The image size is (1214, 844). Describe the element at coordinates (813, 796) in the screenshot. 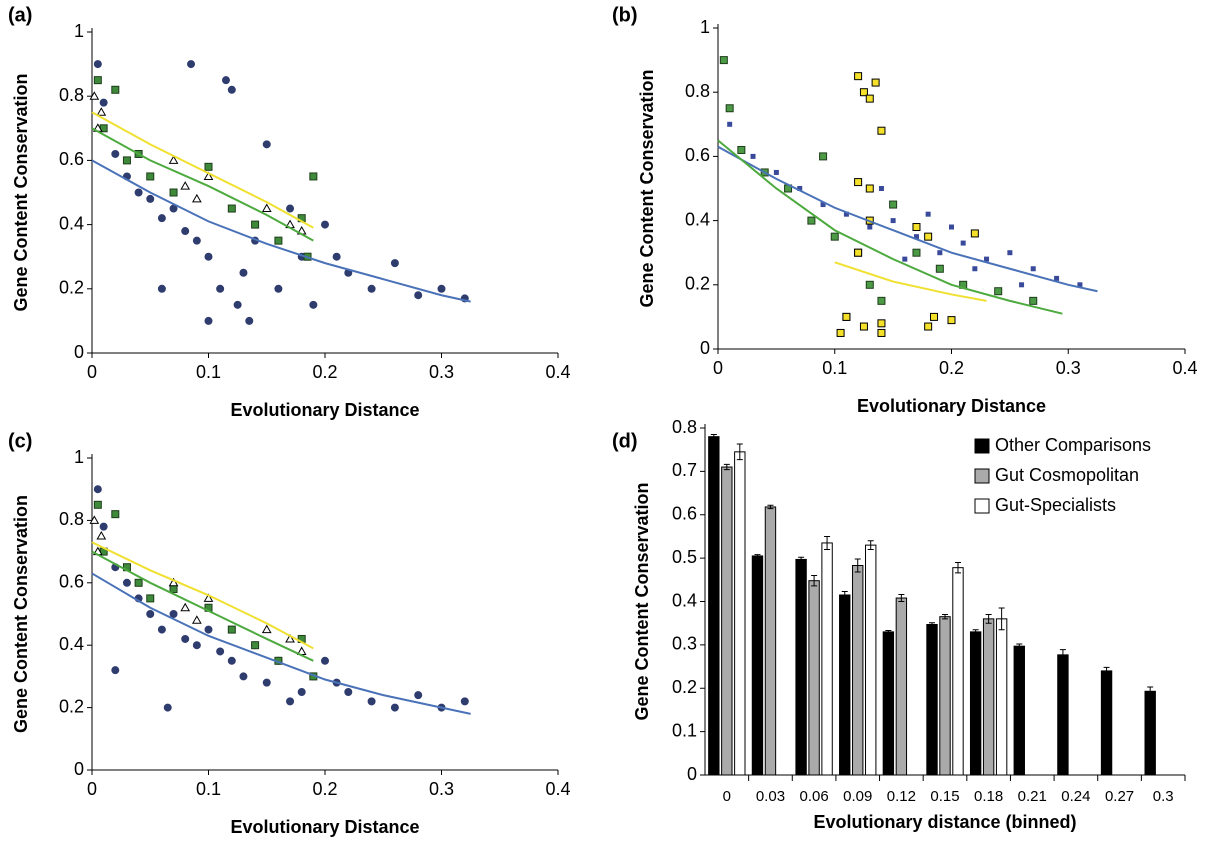

I see `x-tick-label: 0.06` at that location.